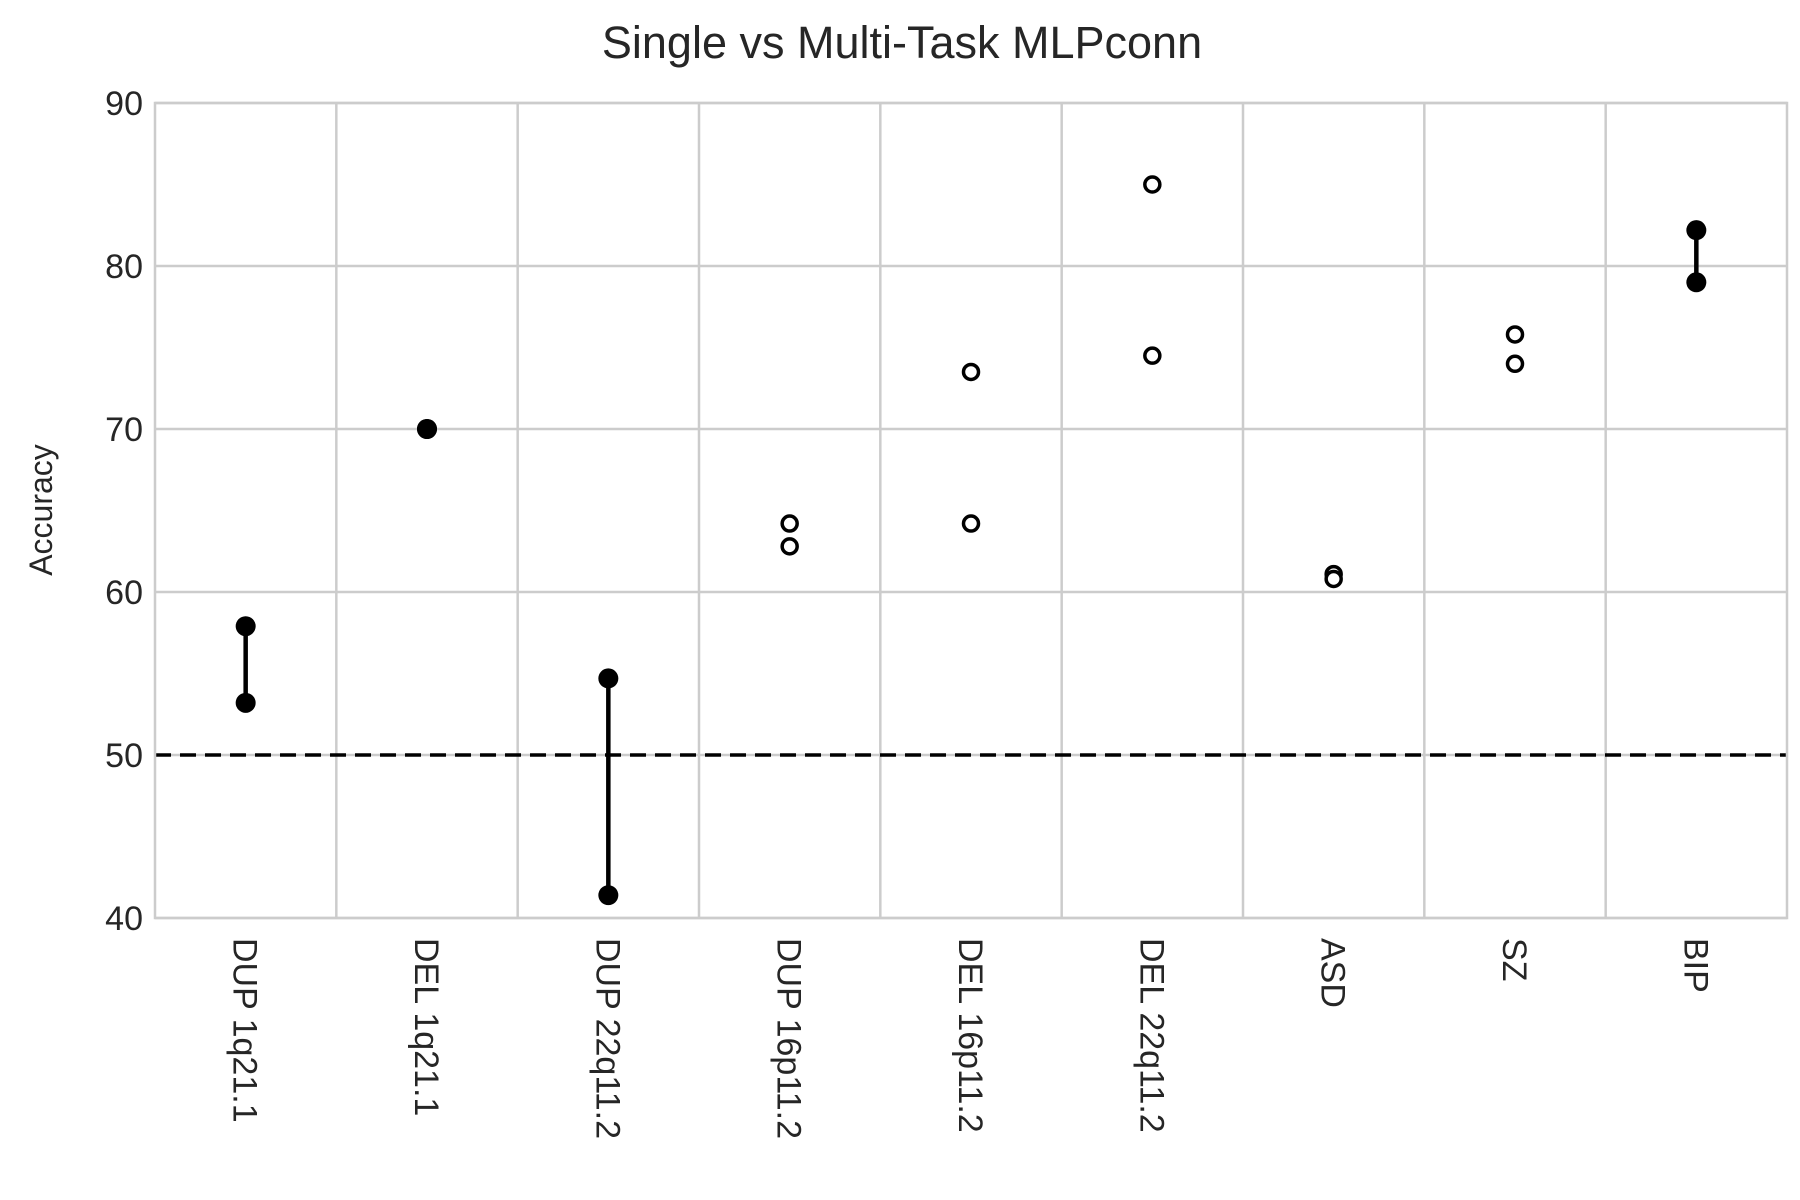 This screenshot has width=1800, height=1200. I want to click on x-tick-label: ASD, so click(1333, 973).